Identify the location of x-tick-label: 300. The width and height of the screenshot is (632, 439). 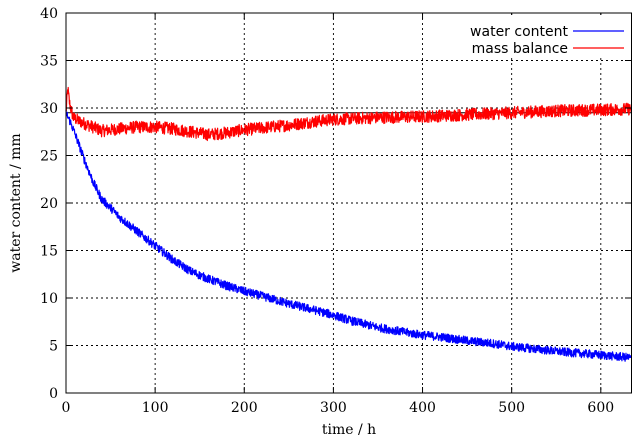
(333, 408).